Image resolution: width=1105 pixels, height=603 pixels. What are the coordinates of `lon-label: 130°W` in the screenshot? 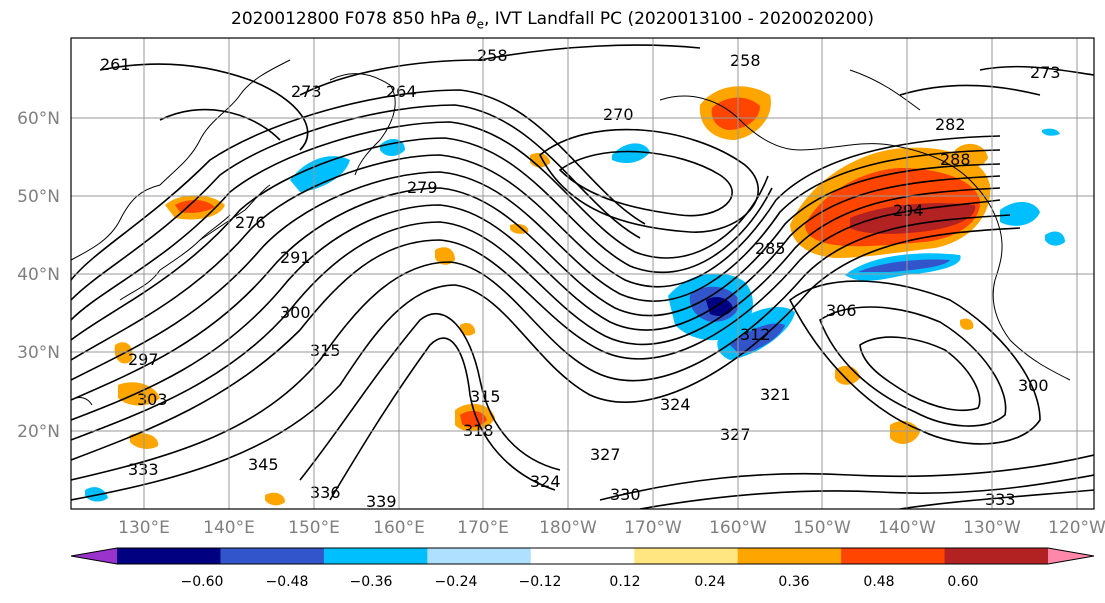 It's located at (992, 528).